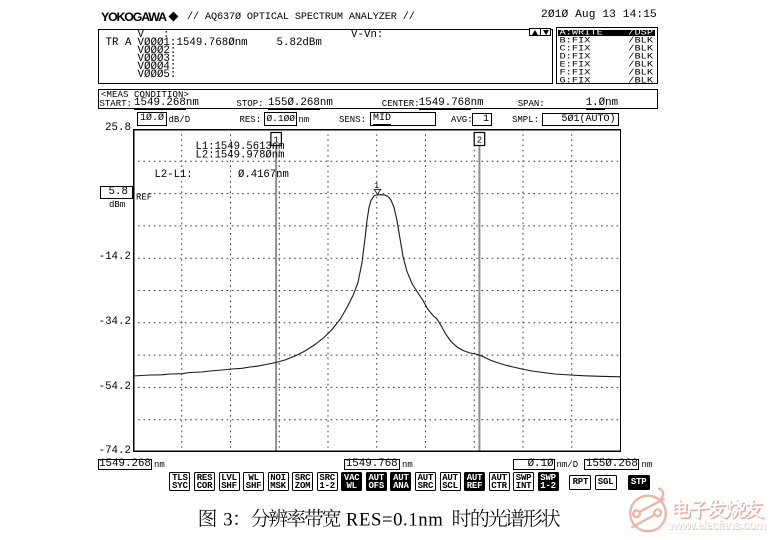  I want to click on svg-text: RES=0.1nm, so click(394, 520).